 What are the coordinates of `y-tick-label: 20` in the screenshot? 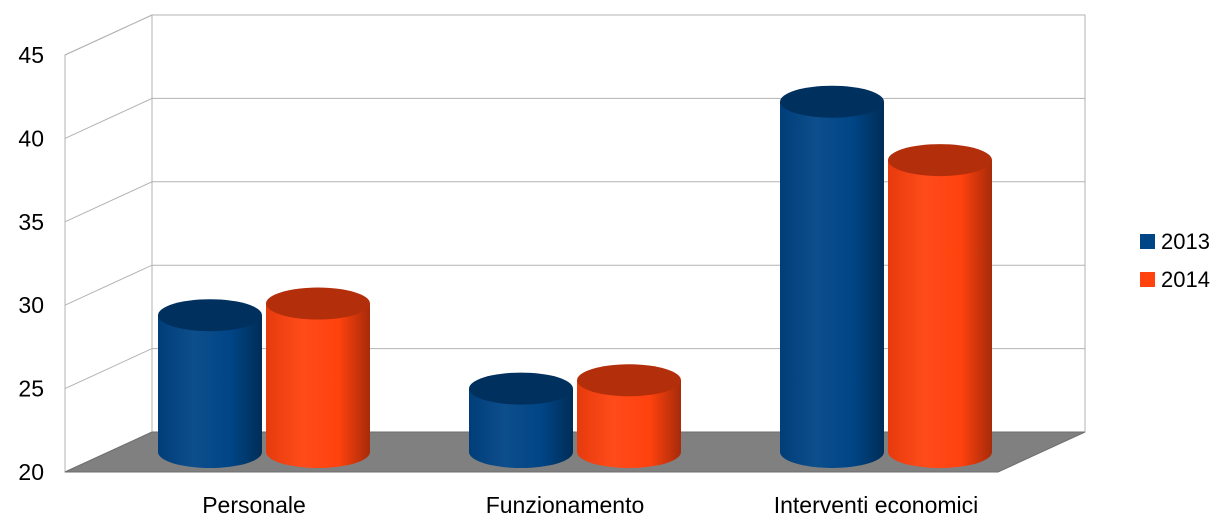 It's located at (31, 472).